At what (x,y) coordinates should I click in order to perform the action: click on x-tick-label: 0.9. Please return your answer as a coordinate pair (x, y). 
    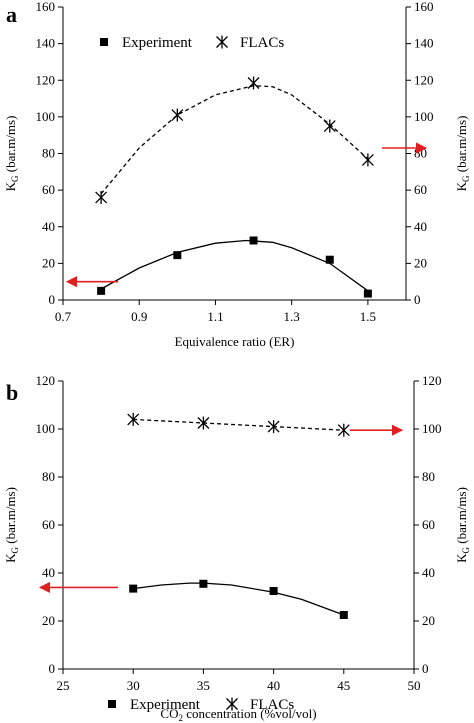
    Looking at the image, I should click on (139, 316).